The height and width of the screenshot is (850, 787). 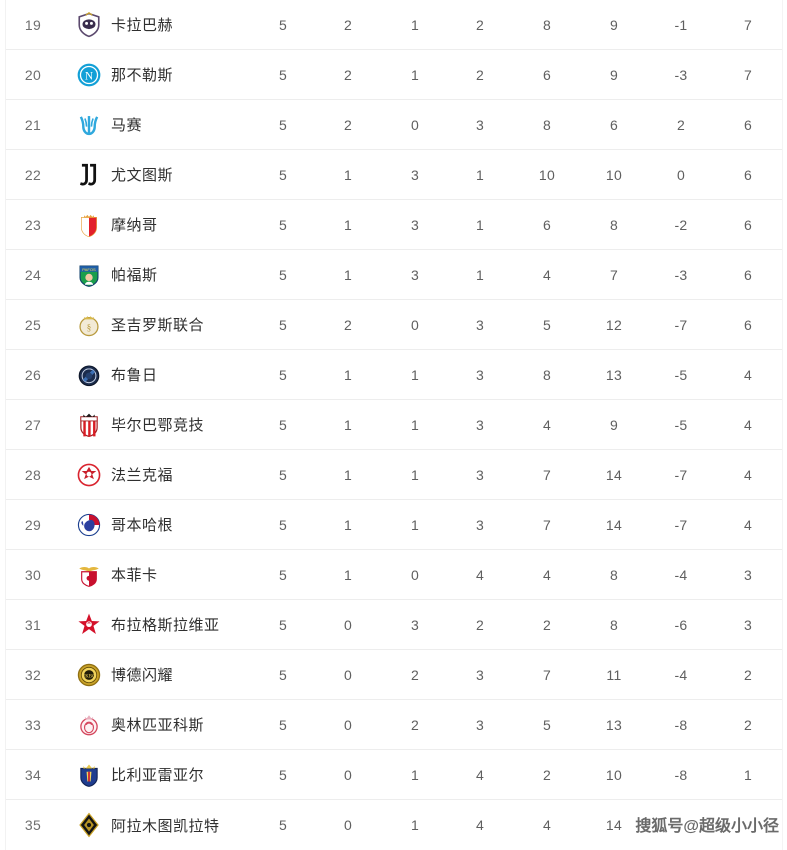 I want to click on table-row: 25 § 圣吉罗斯联合 5 2 0 3 5 12 -7 6, so click(x=393, y=325).